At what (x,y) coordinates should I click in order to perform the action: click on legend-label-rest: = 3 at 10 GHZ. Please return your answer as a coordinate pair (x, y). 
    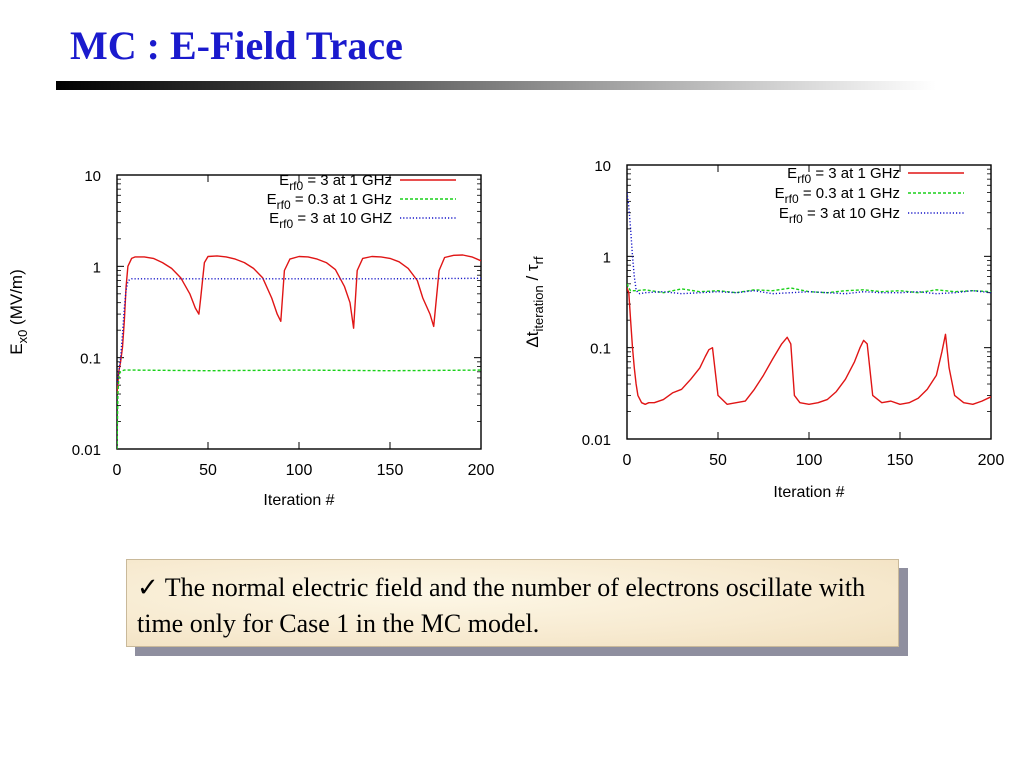
    Looking at the image, I should click on (342, 218).